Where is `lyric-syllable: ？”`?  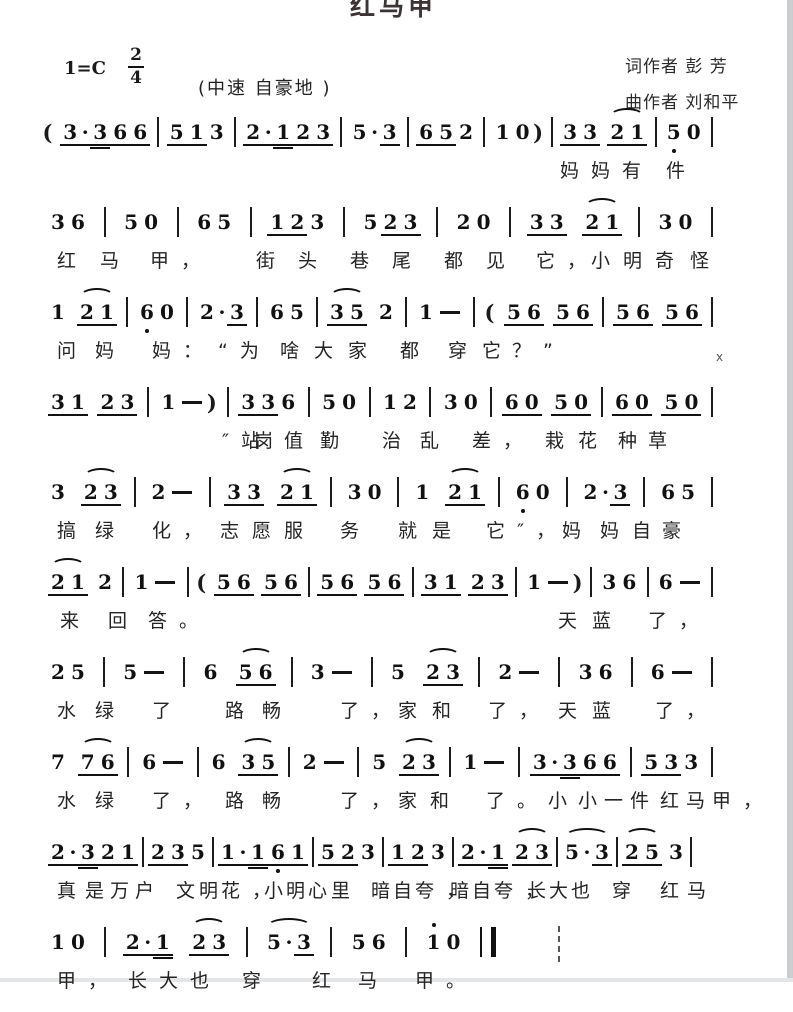
lyric-syllable: ？” is located at coordinates (538, 351).